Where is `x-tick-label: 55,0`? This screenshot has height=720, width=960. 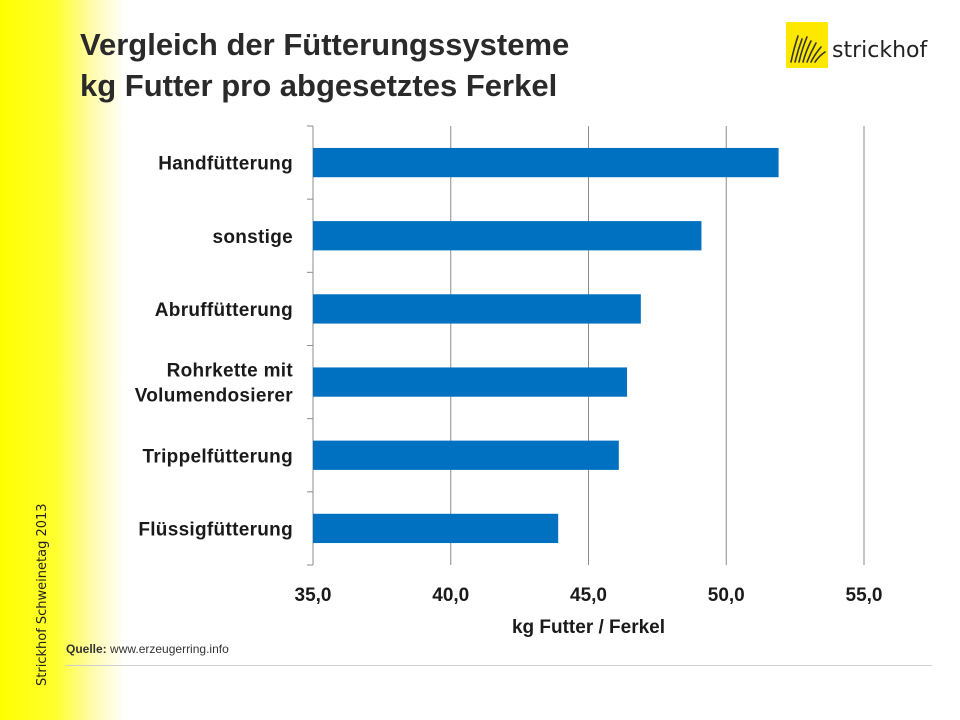
x-tick-label: 55,0 is located at coordinates (864, 595).